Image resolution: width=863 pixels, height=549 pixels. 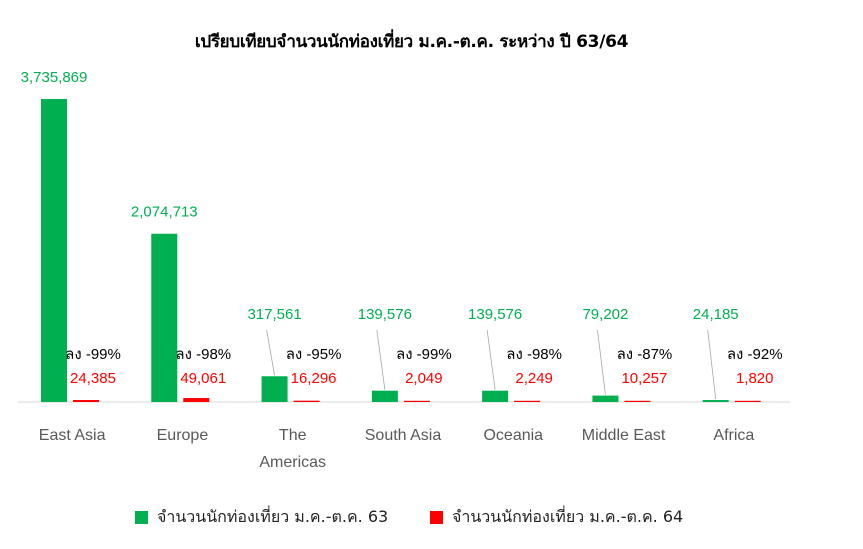 I want to click on data-label-series-2-6: 1,820, so click(x=755, y=378).